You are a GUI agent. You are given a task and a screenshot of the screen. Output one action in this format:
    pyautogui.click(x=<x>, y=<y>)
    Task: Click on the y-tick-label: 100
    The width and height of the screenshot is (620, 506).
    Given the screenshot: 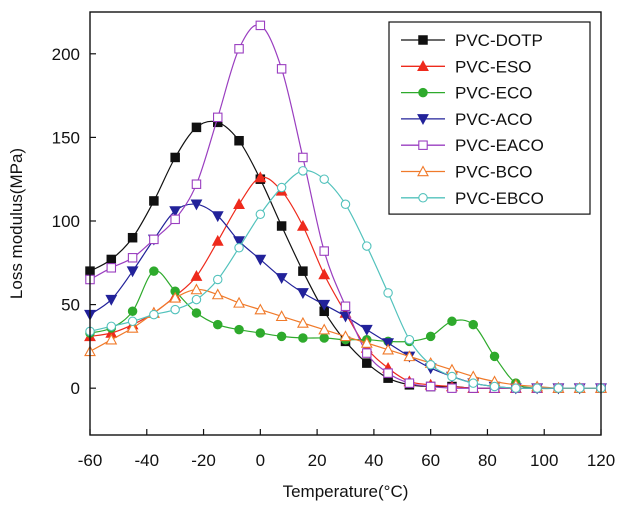 What is the action you would take?
    pyautogui.click(x=66, y=221)
    